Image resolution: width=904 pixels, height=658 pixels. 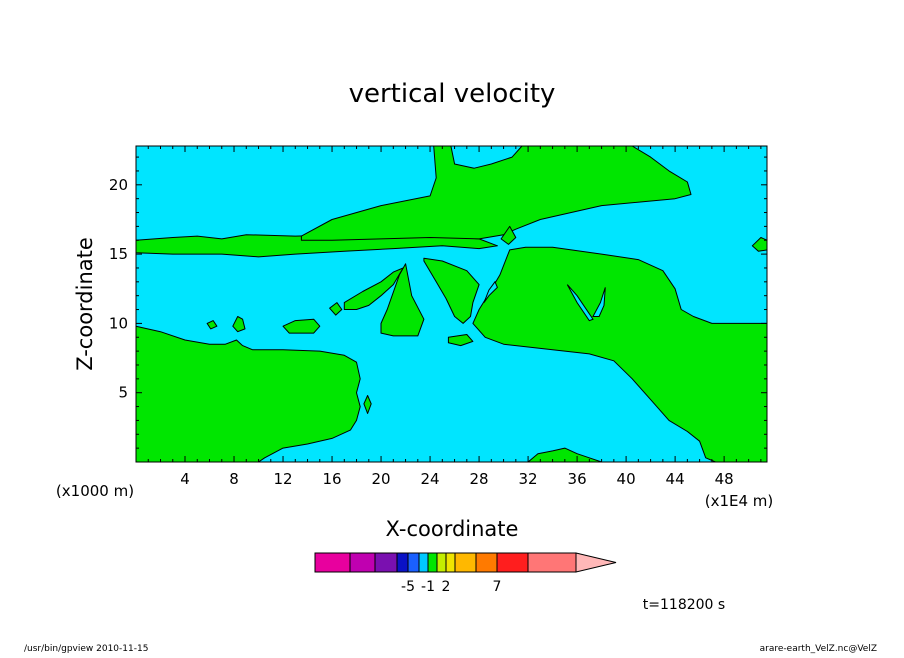 What do you see at coordinates (185, 479) in the screenshot?
I see `x-tick-label: 4` at bounding box center [185, 479].